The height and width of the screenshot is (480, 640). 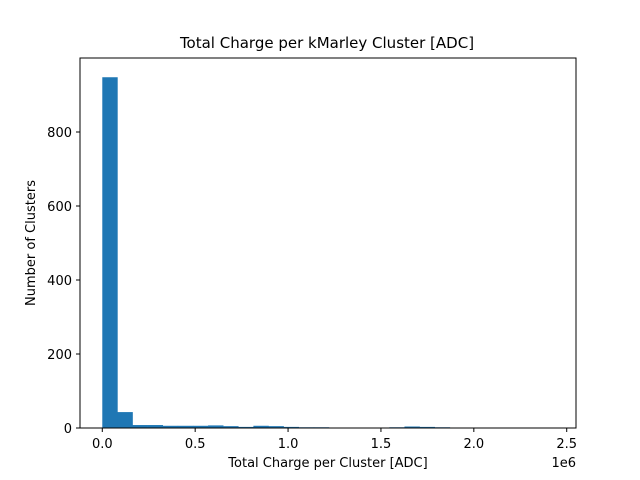 I want to click on y-tick-label: 200, so click(x=59, y=355).